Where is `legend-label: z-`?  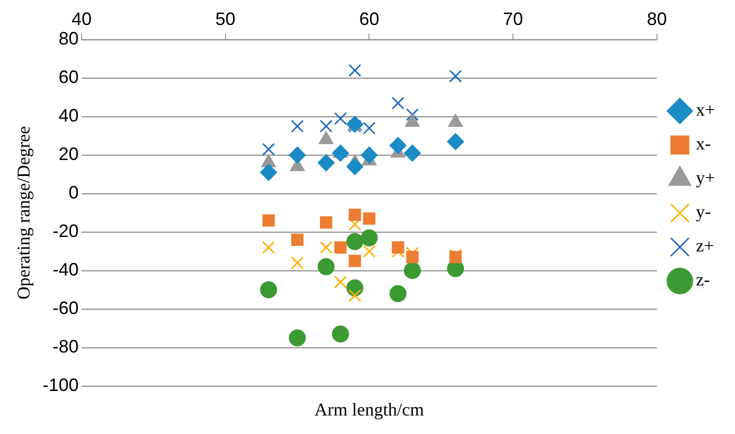
legend-label: z- is located at coordinates (703, 280).